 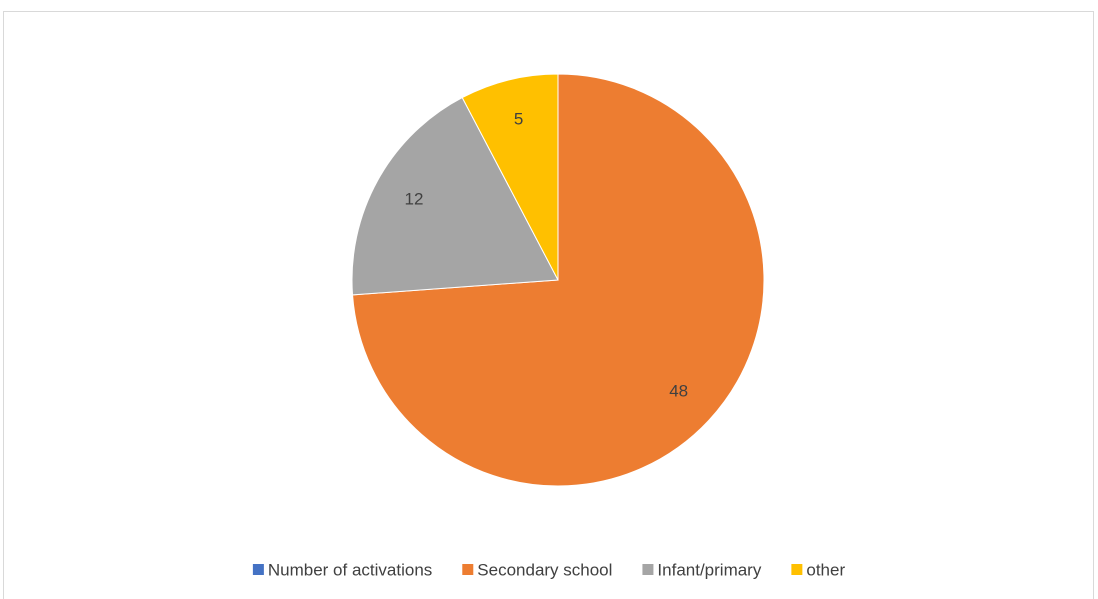 What do you see at coordinates (350, 569) in the screenshot?
I see `legend-label: Number of activations` at bounding box center [350, 569].